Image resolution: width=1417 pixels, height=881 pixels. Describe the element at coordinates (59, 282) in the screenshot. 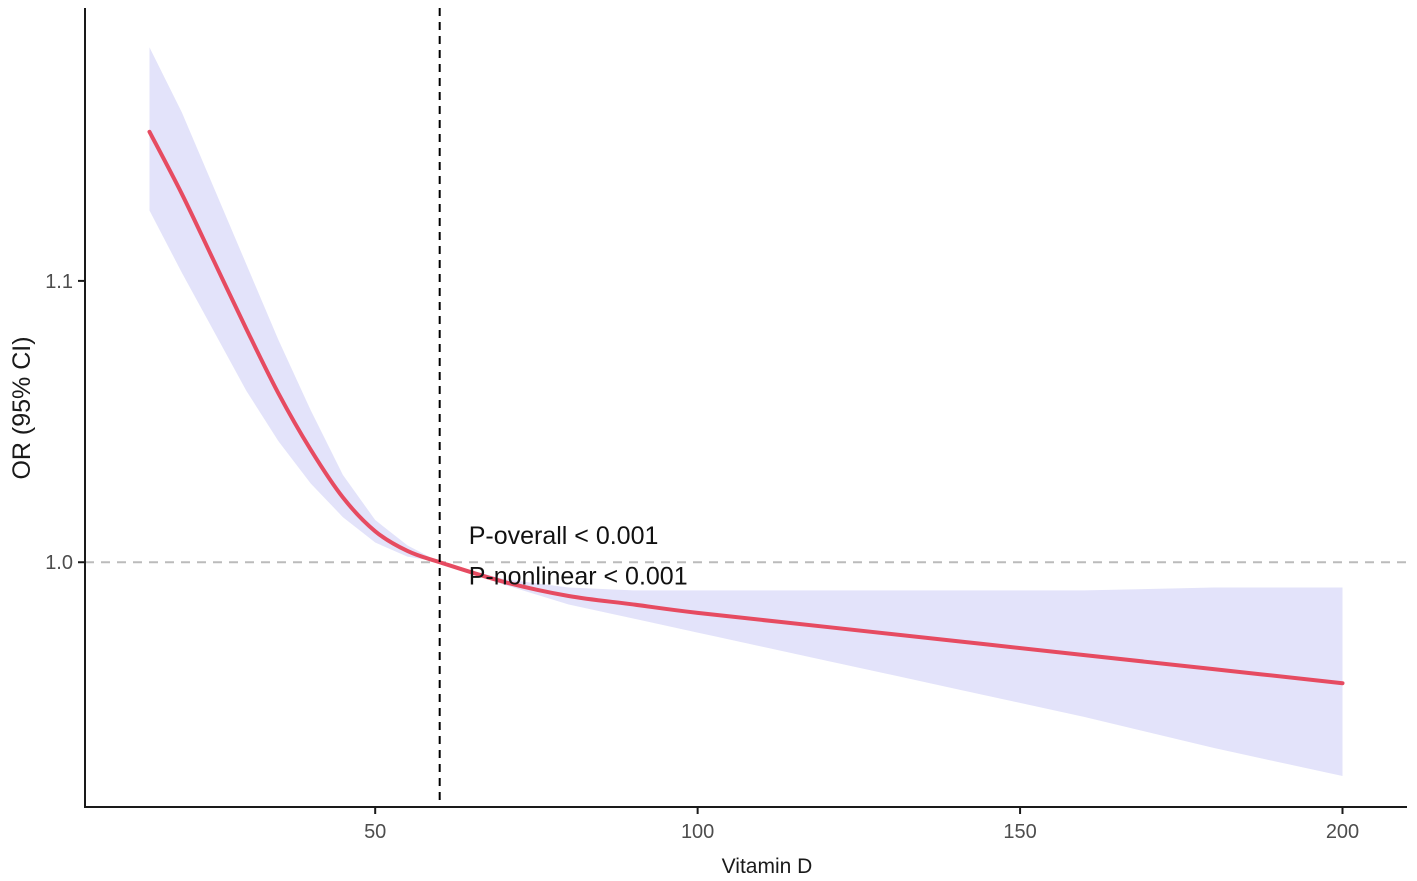

I see `y-tick-label: 1.1` at that location.